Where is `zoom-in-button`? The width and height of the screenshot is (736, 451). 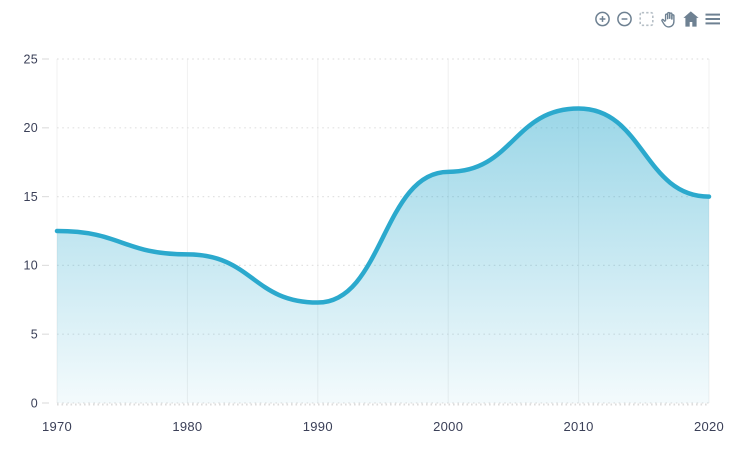
zoom-in-button is located at coordinates (602, 19).